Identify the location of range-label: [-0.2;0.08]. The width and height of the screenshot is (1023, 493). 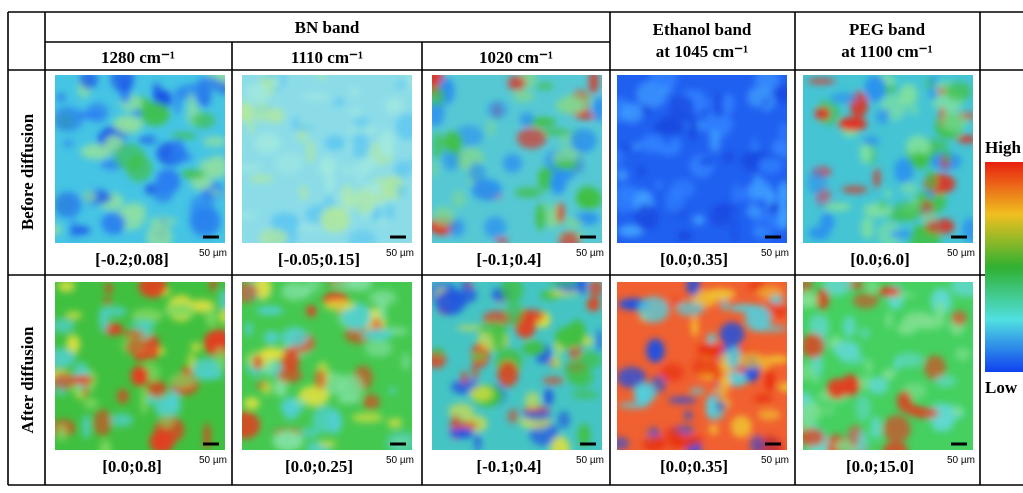
(132, 259).